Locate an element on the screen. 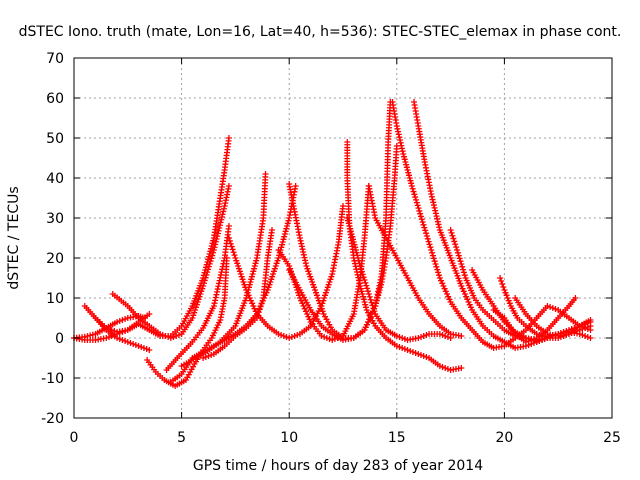 This screenshot has height=480, width=640. y-tick-label: 40 is located at coordinates (55, 179).